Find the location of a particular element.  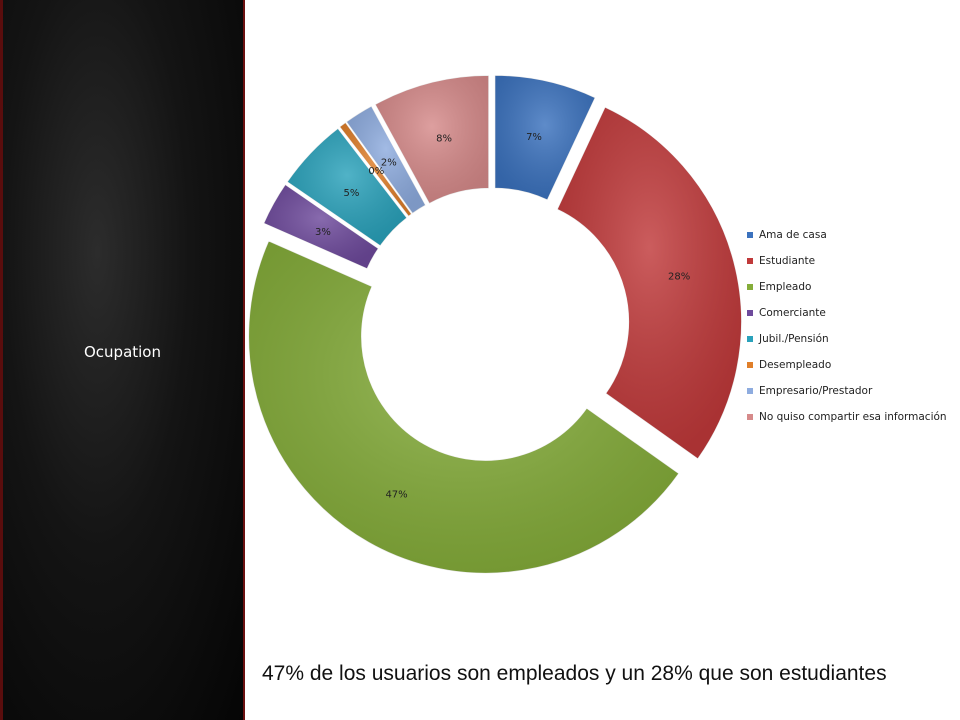

legend-item-1: Ama de casa is located at coordinates (853, 235).